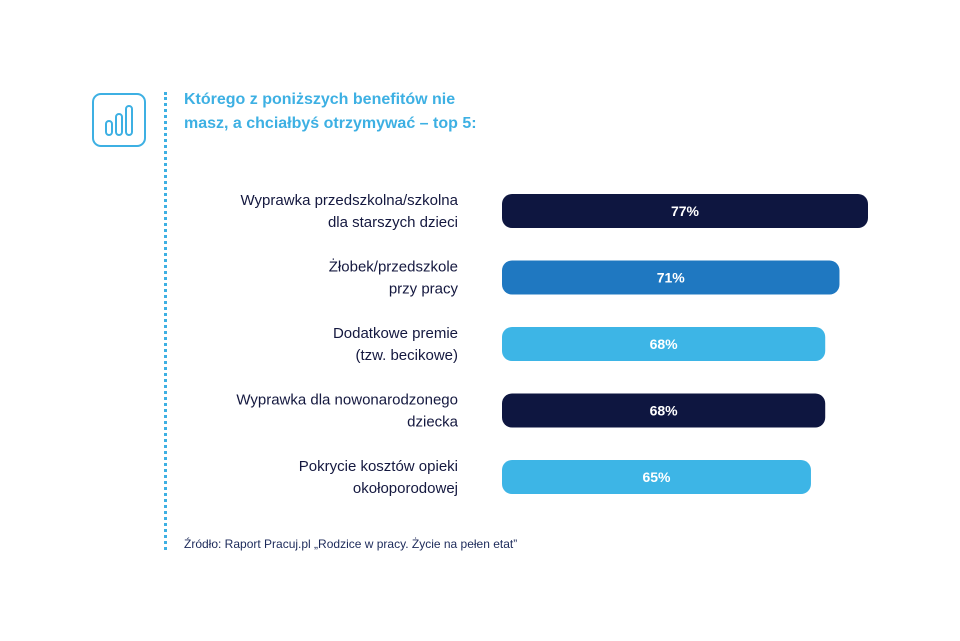 The image size is (960, 641). Describe the element at coordinates (393, 267) in the screenshot. I see `category-label-2-line-1: Żłobek/przedszkole` at that location.